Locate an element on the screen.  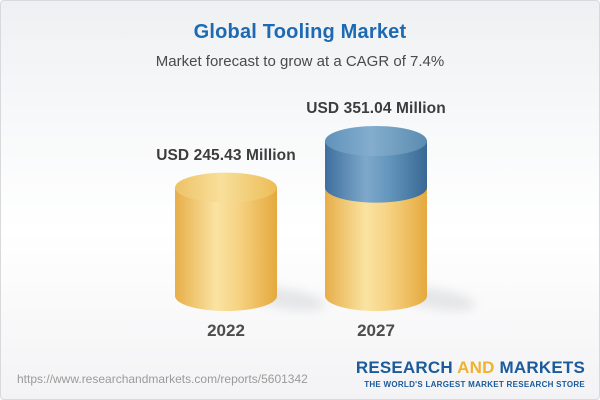
logo-word-and: AND is located at coordinates (476, 367).